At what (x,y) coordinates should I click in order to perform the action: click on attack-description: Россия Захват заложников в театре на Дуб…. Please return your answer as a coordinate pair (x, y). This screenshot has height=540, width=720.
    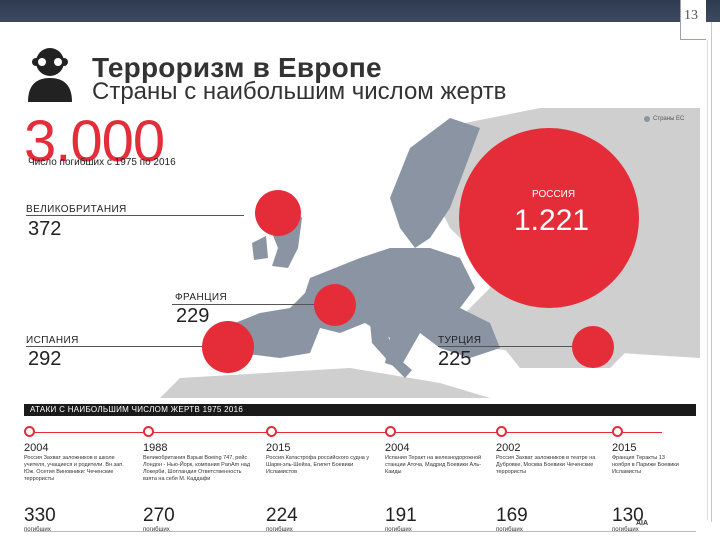
    Looking at the image, I should click on (546, 465).